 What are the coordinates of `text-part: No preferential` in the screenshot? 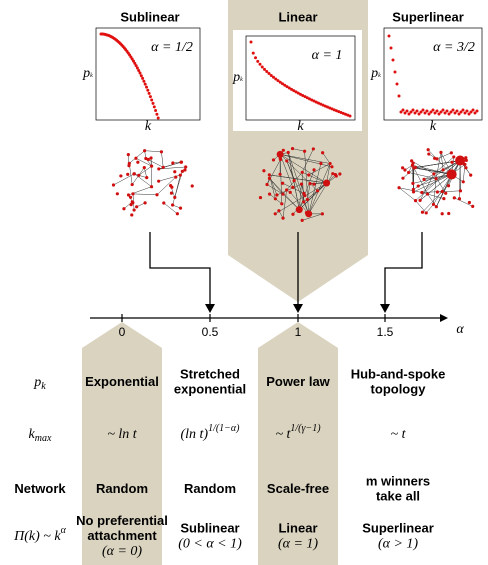 It's located at (122, 520).